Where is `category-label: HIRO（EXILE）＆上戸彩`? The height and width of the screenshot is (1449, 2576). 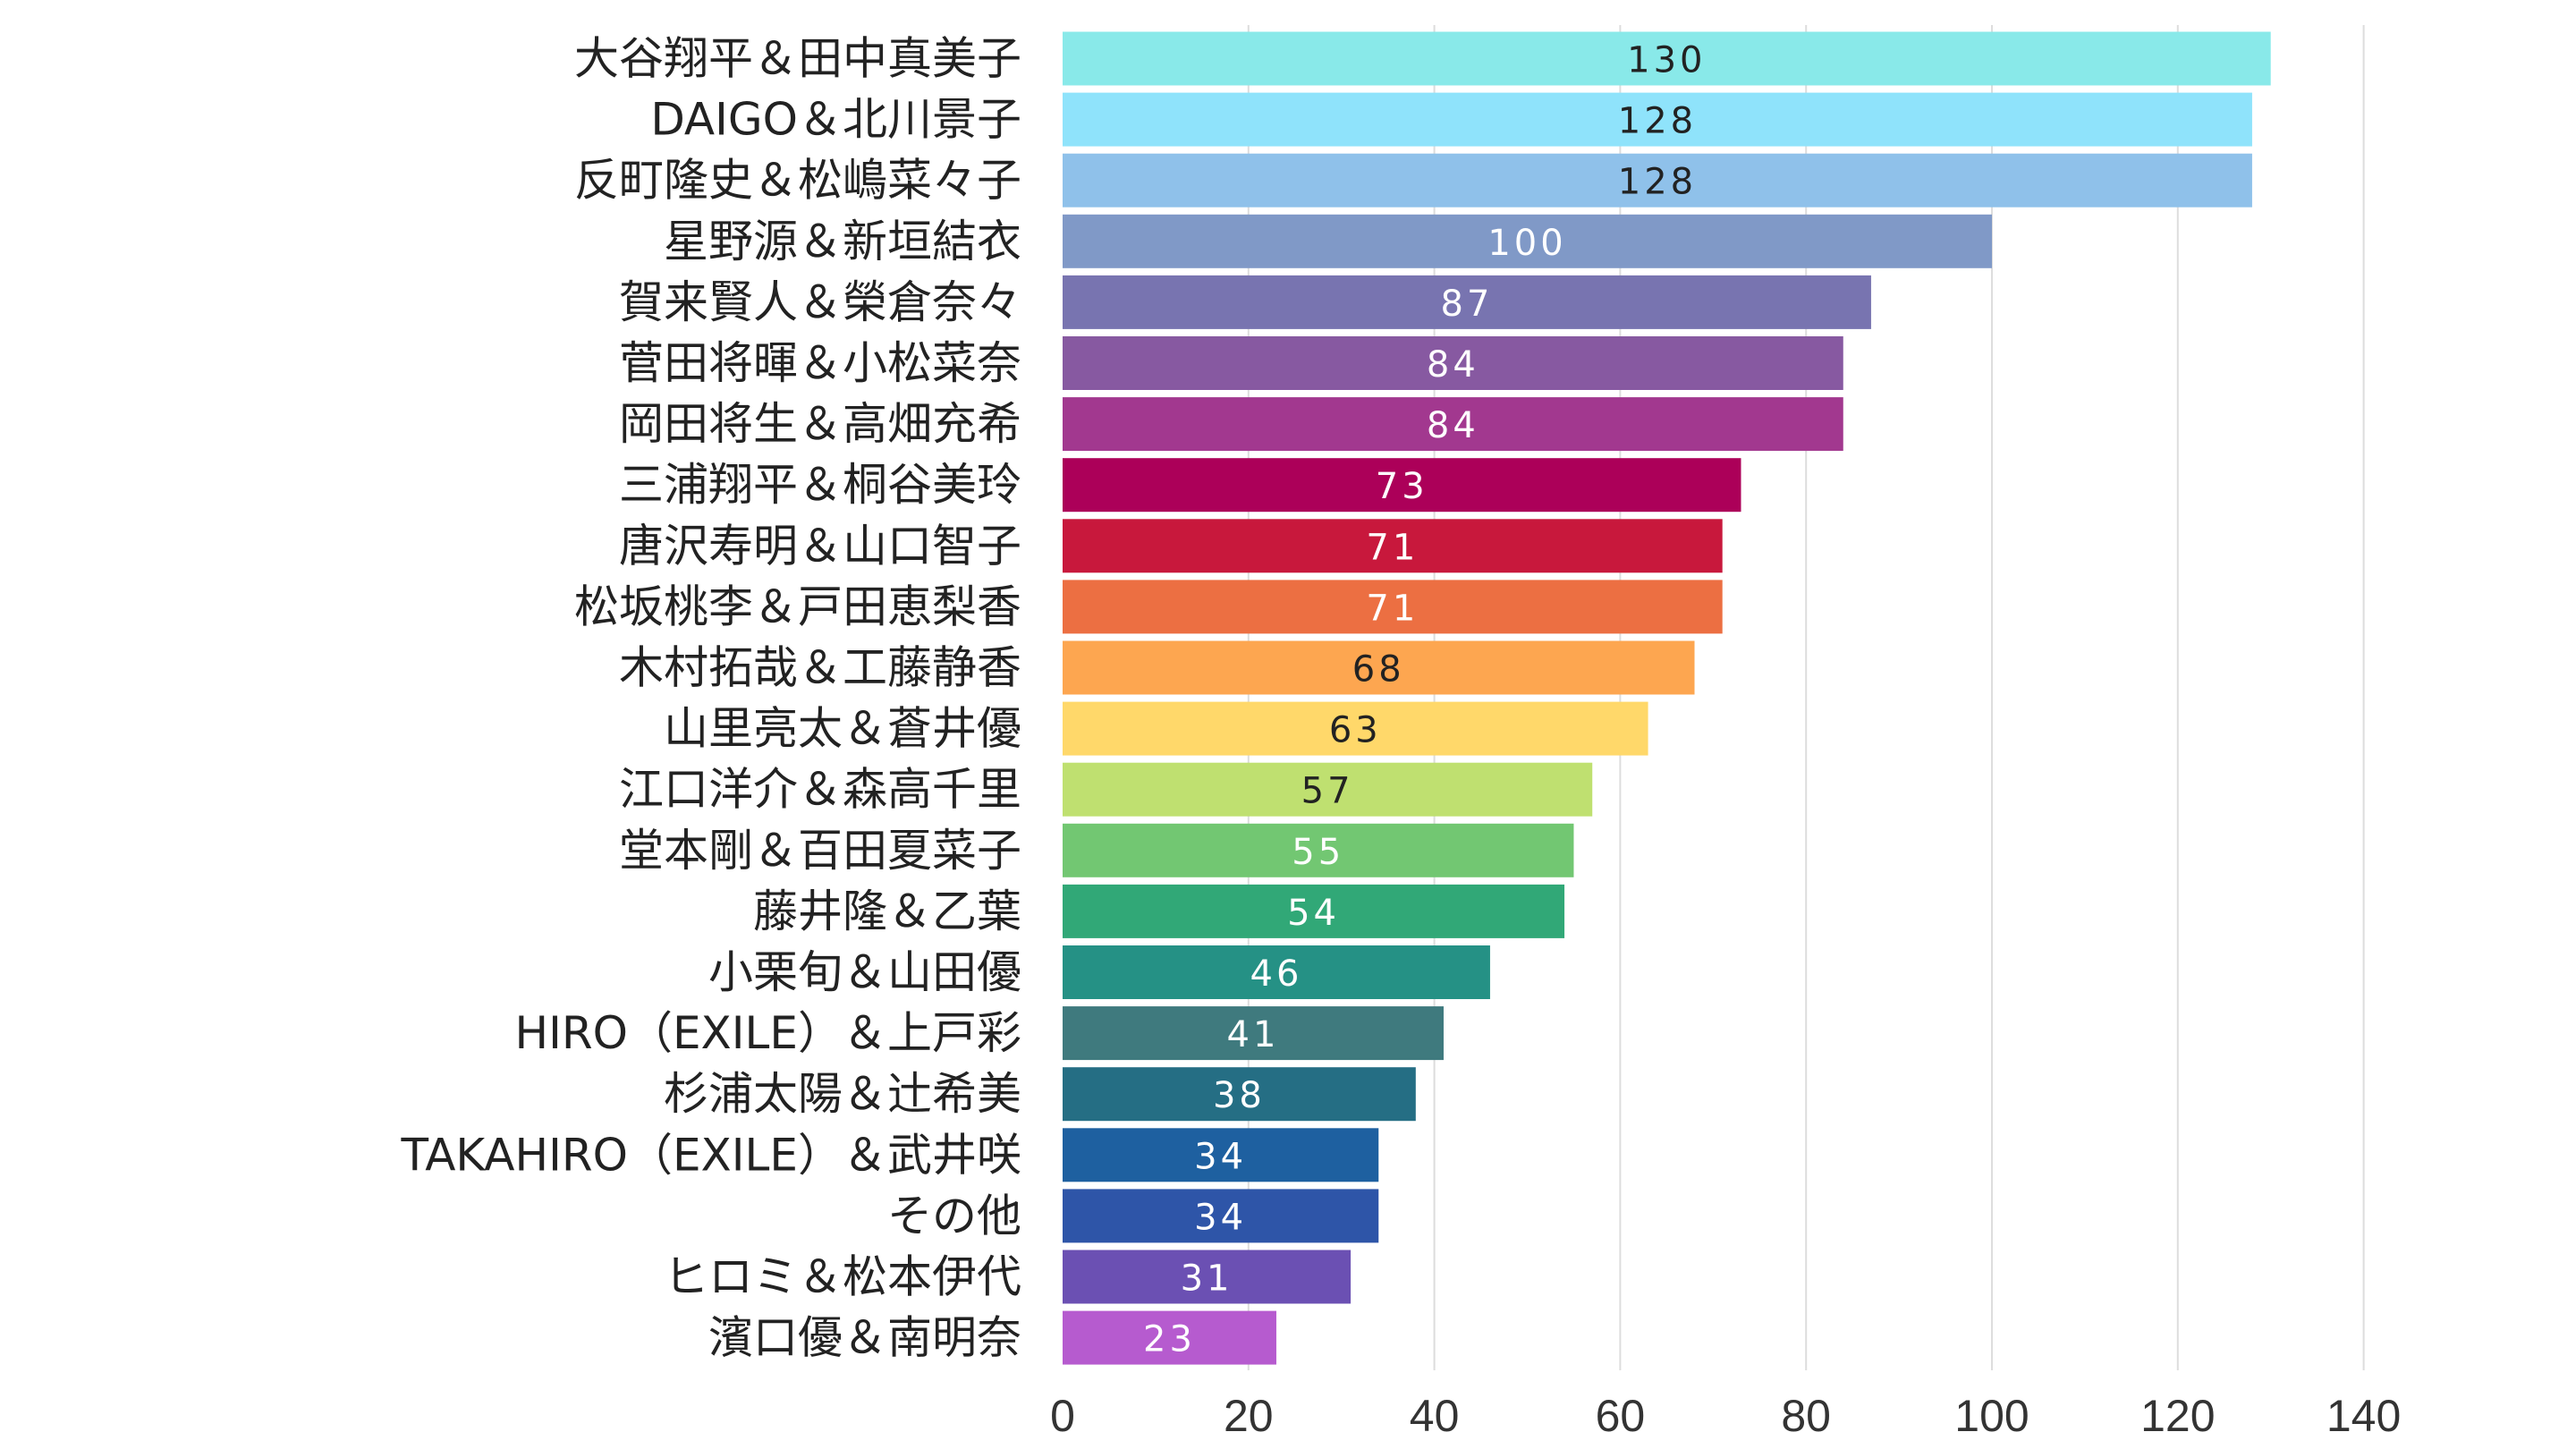 category-label: HIRO（EXILE）＆上戸彩 is located at coordinates (768, 1033).